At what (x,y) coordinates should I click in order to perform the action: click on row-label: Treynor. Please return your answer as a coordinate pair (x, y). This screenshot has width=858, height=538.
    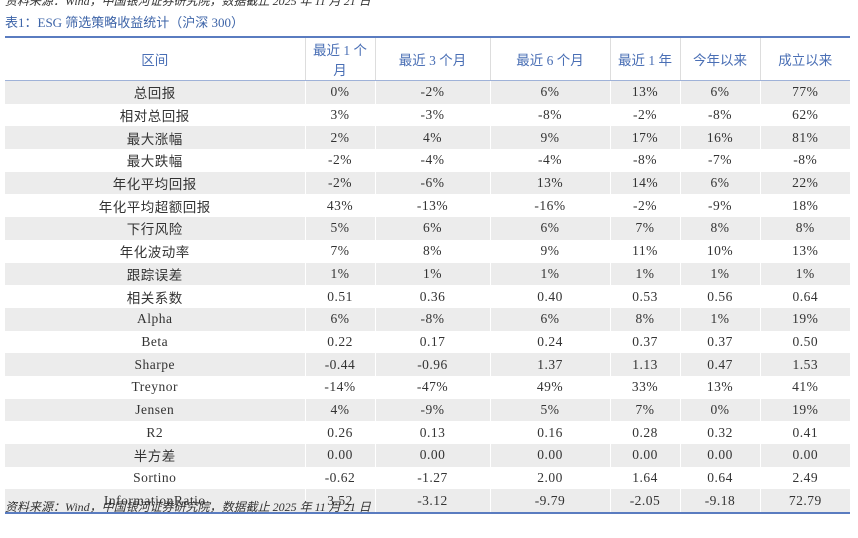
    Looking at the image, I should click on (154, 387).